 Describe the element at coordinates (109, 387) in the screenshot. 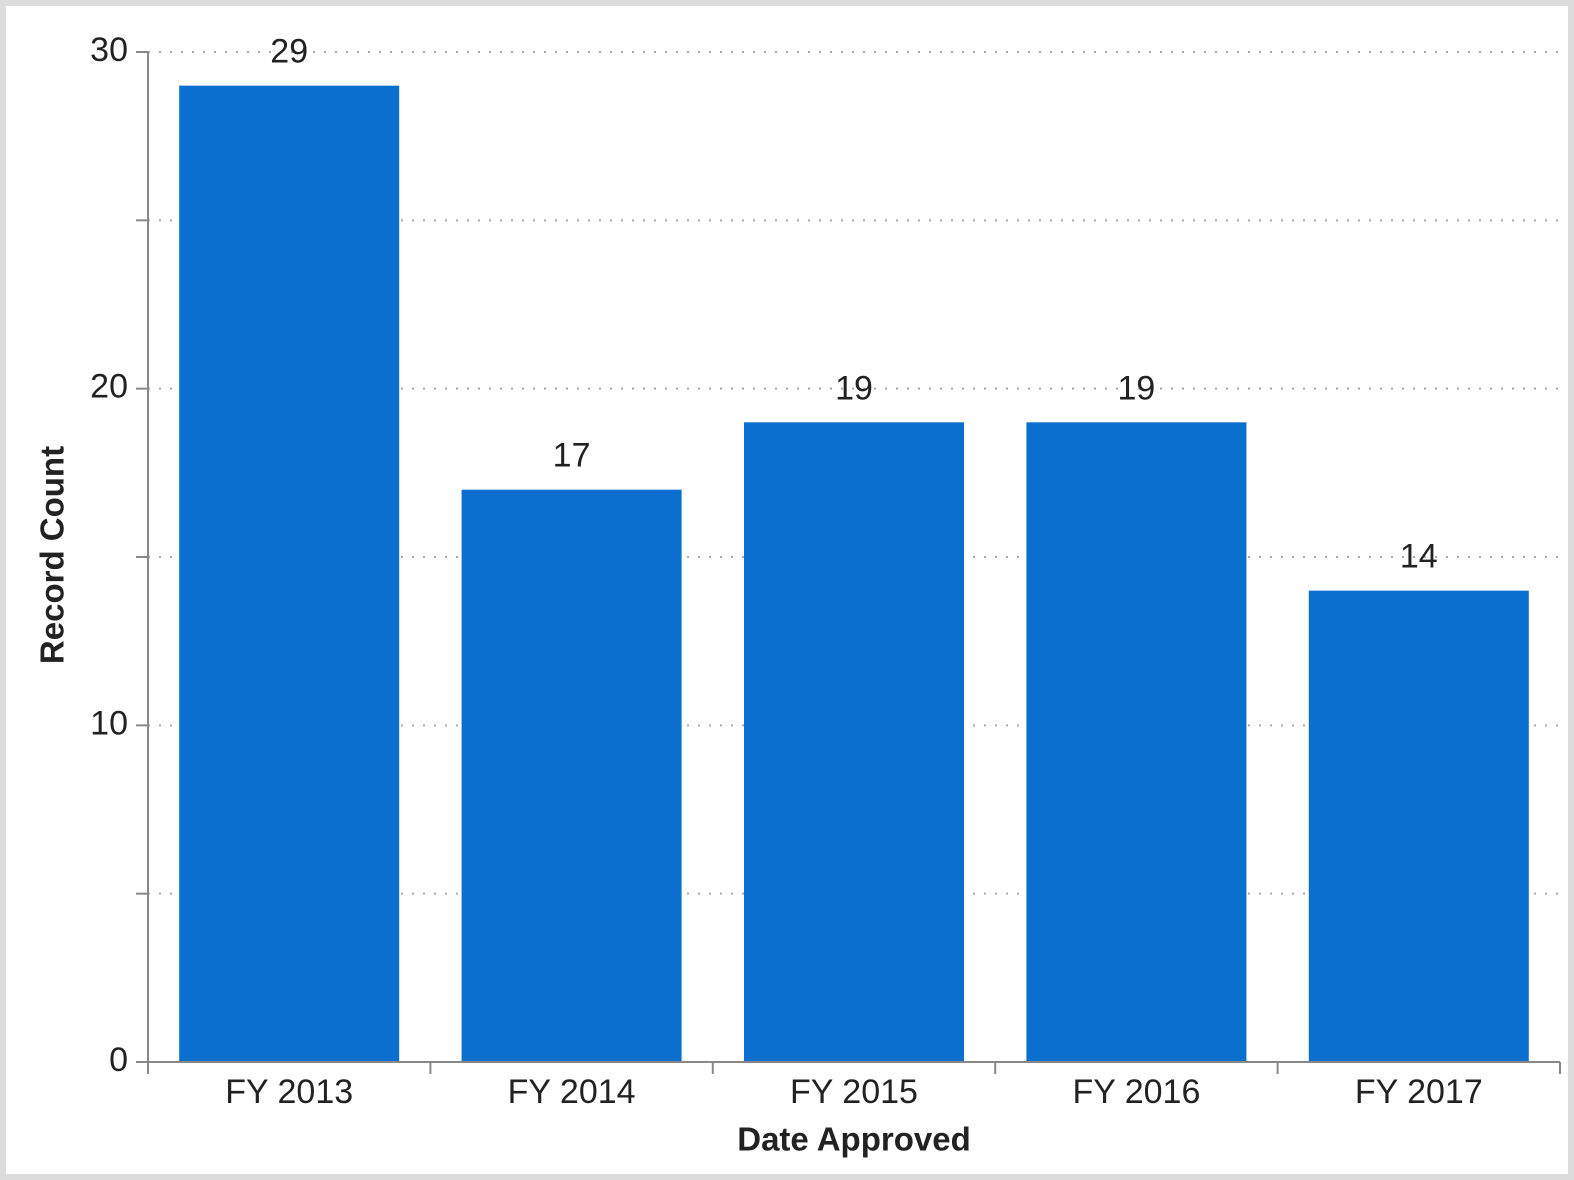

I see `y-tick-label: 20` at that location.